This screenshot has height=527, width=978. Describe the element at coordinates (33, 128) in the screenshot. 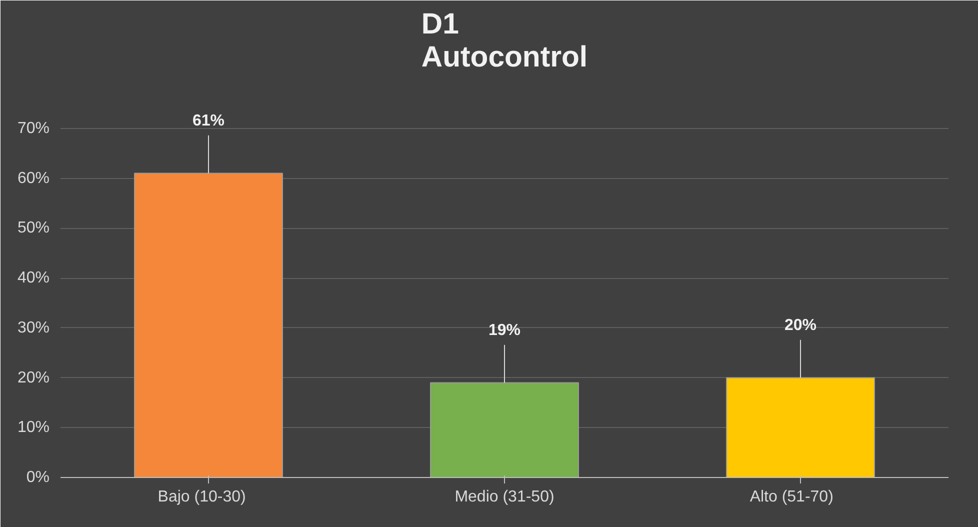

I see `y-tick-label: 70%` at that location.